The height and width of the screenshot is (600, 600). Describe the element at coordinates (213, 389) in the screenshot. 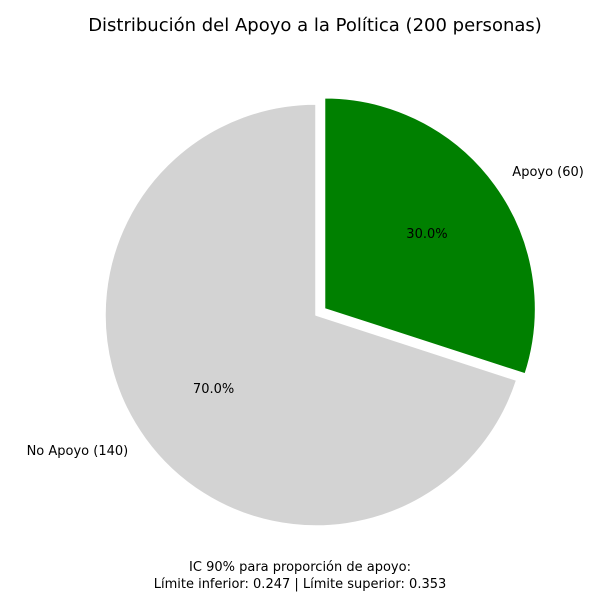

I see `pie-slice-percent-label-1: 70.0%` at that location.